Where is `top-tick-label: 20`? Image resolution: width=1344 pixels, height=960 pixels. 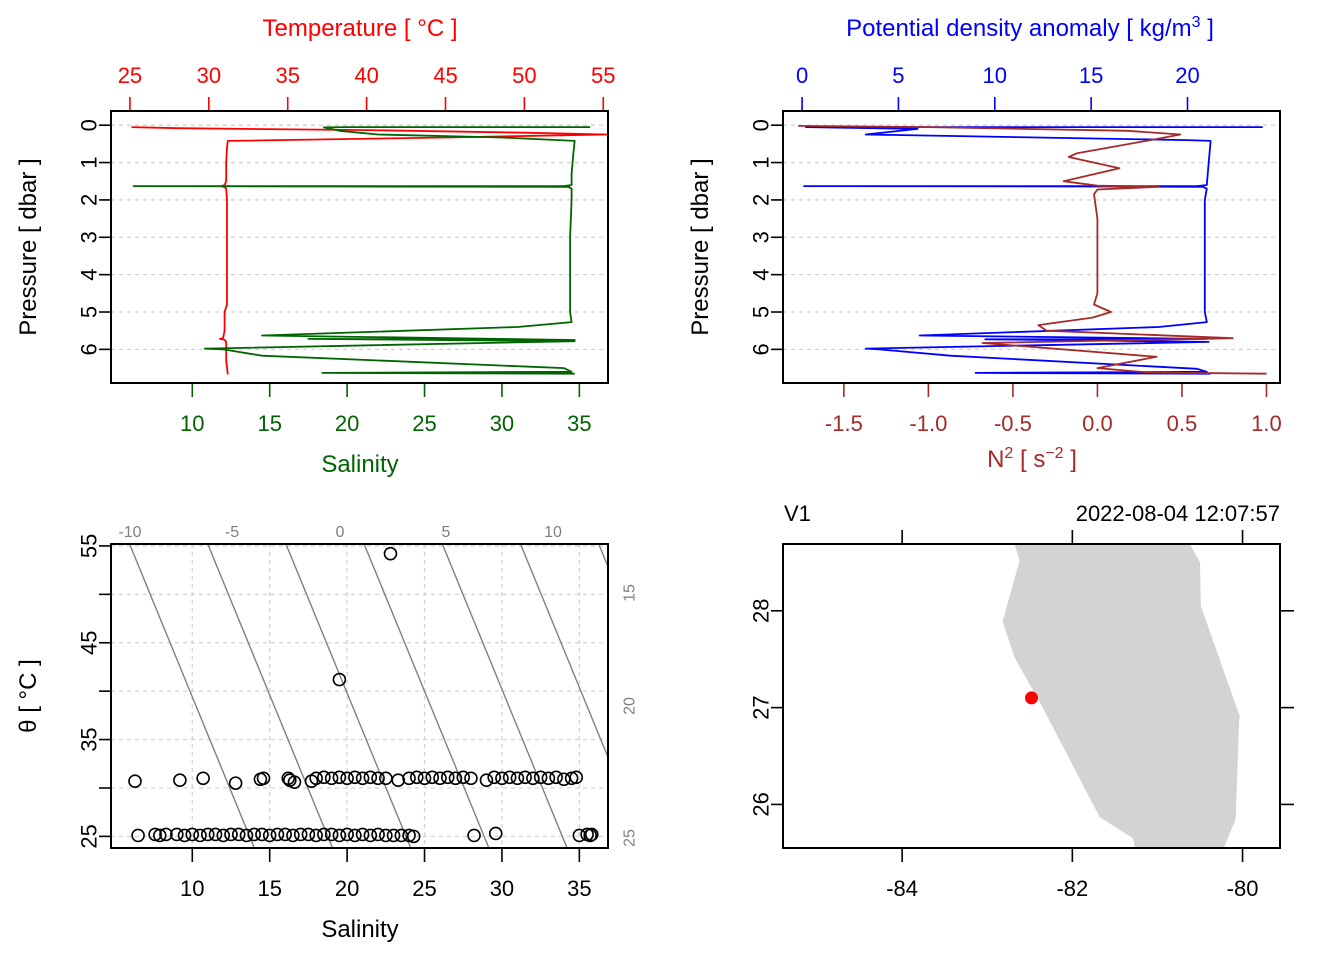
top-tick-label: 20 is located at coordinates (1187, 75).